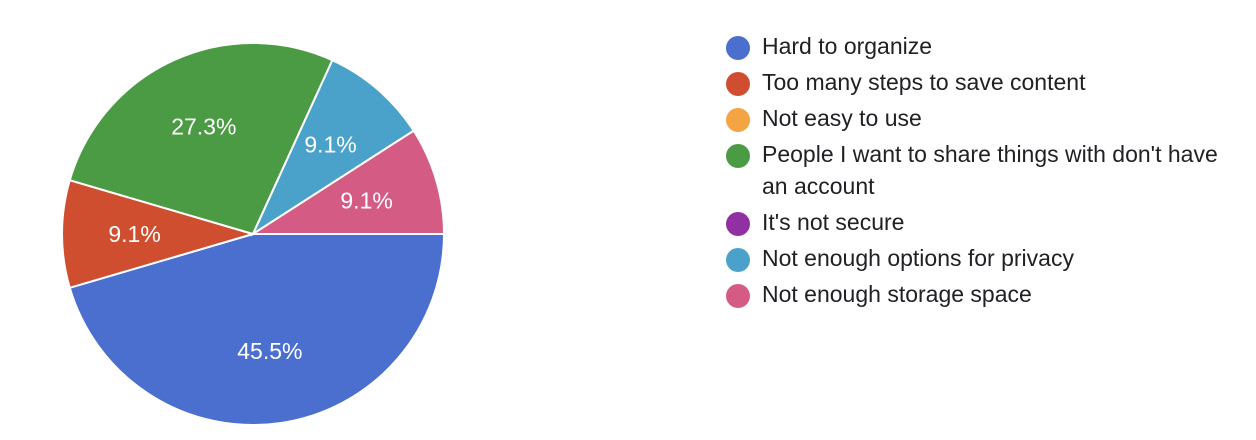  Describe the element at coordinates (986, 119) in the screenshot. I see `legend-item-not-easy-to-use: Not easy to use` at that location.